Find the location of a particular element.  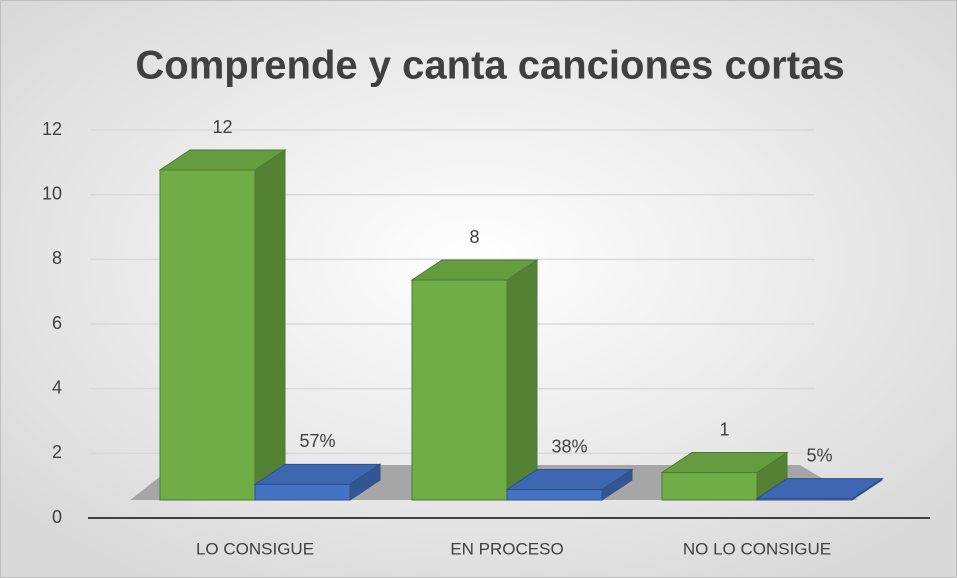

x-tick-label: EN PROCESO is located at coordinates (506, 548).